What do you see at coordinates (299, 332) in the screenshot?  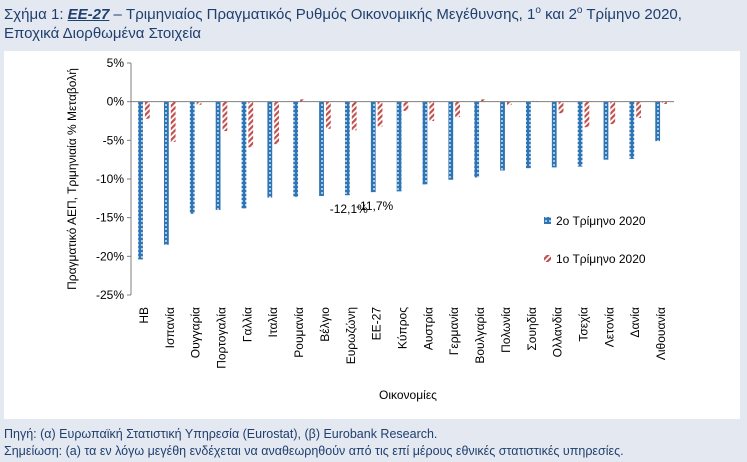 I see `x-tick-label: Ρουμανία` at bounding box center [299, 332].